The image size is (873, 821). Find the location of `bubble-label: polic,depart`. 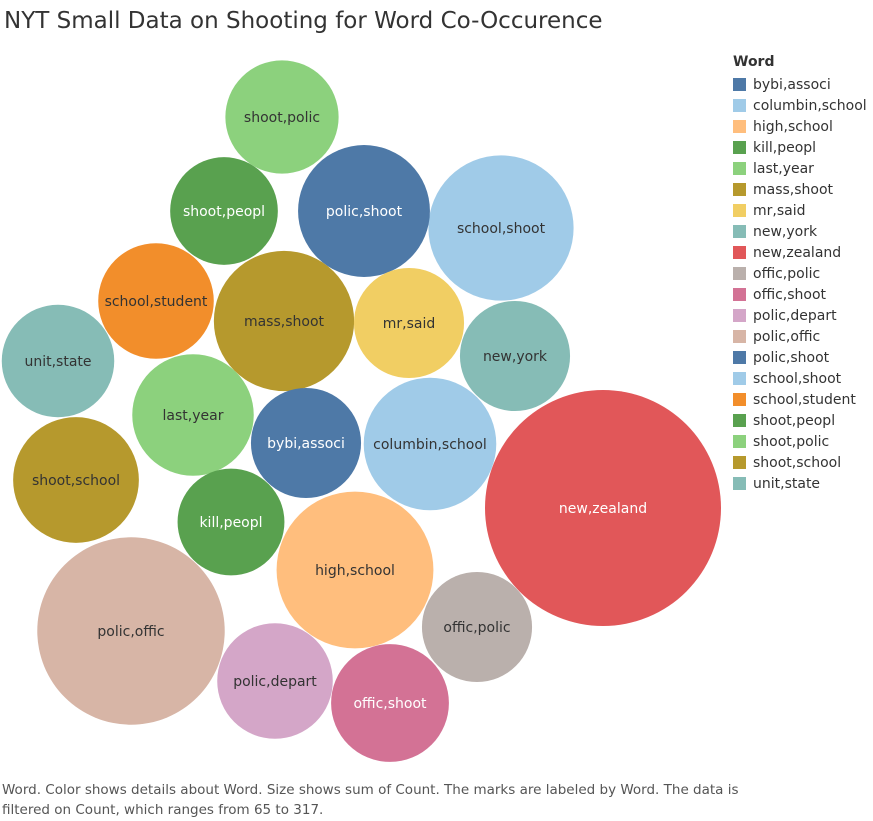

bubble-label: polic,depart is located at coordinates (275, 682).